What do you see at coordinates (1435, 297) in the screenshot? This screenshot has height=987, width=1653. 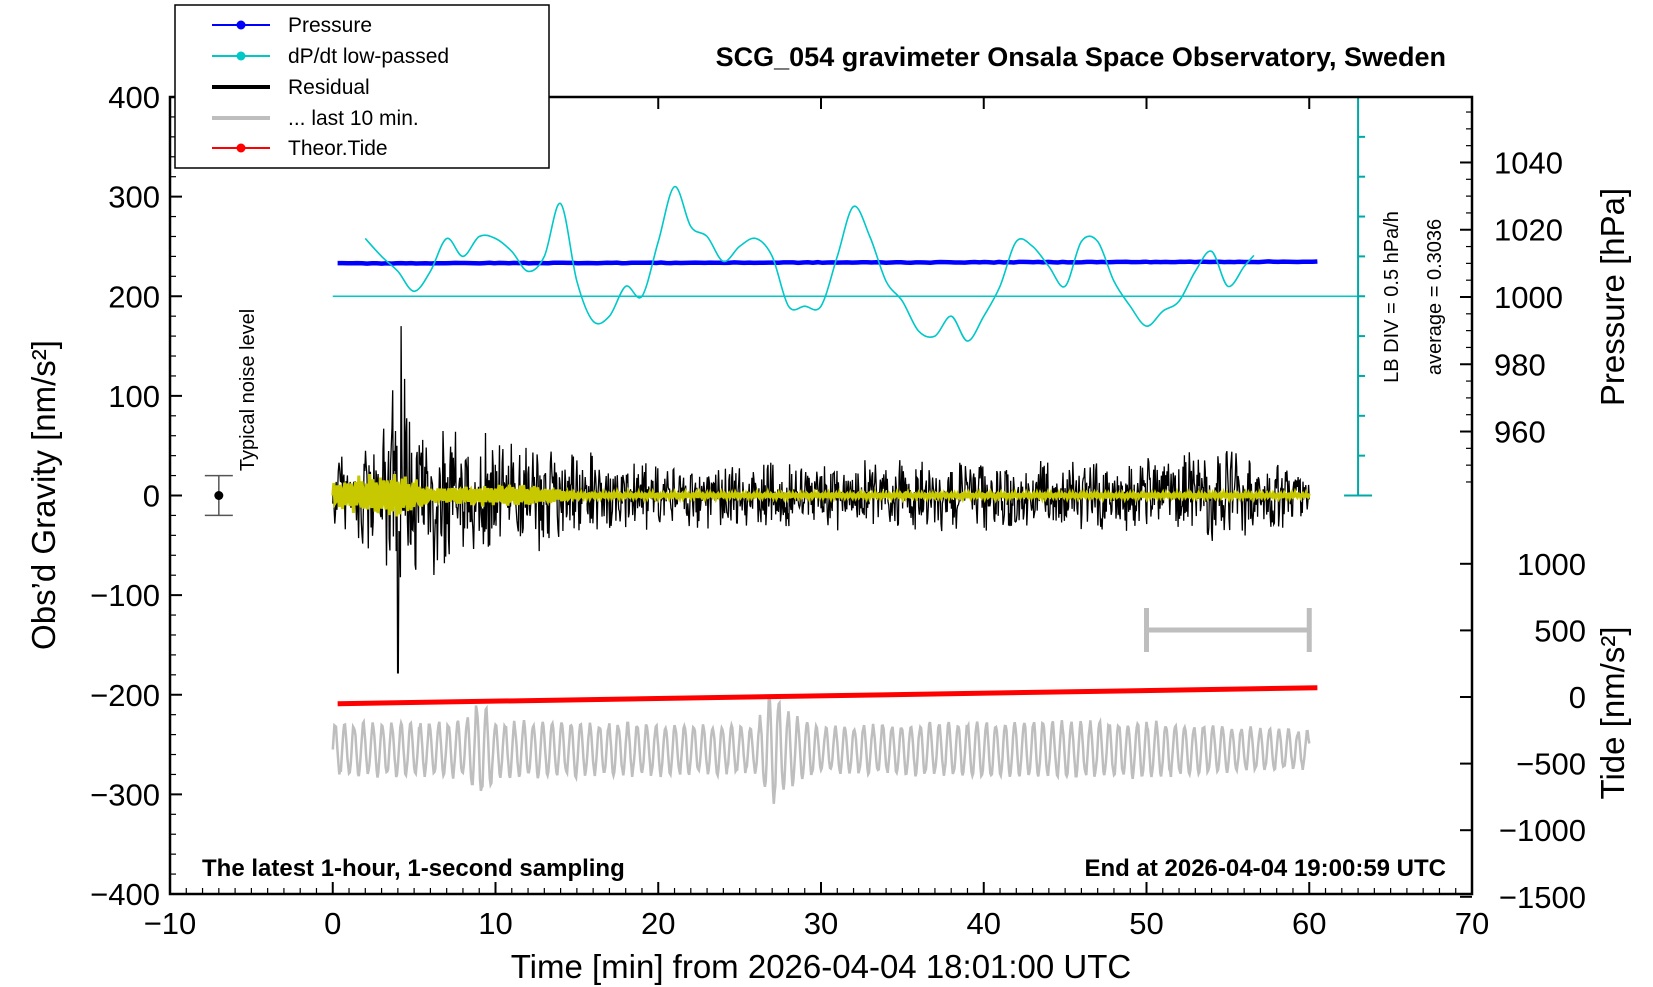 I see `average-label: average = 0.3036` at bounding box center [1435, 297].